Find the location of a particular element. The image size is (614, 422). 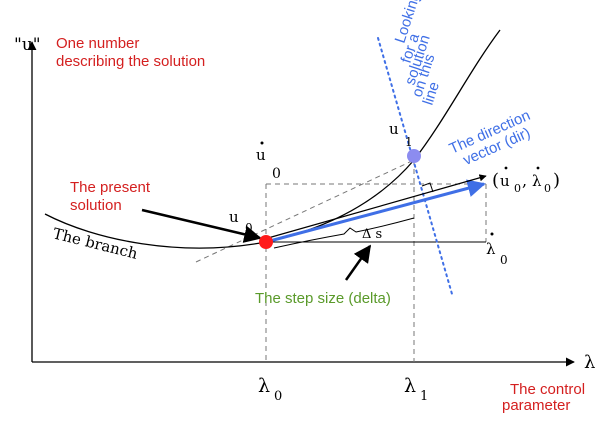

lambdadot0-label: λ is located at coordinates (491, 249).